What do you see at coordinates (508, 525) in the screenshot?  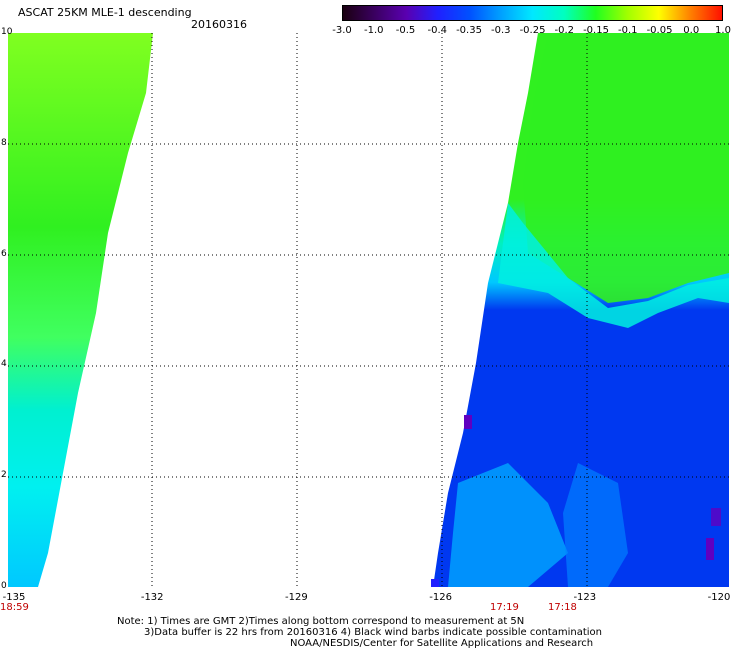 I see `right-swath-light-blue-patch` at bounding box center [508, 525].